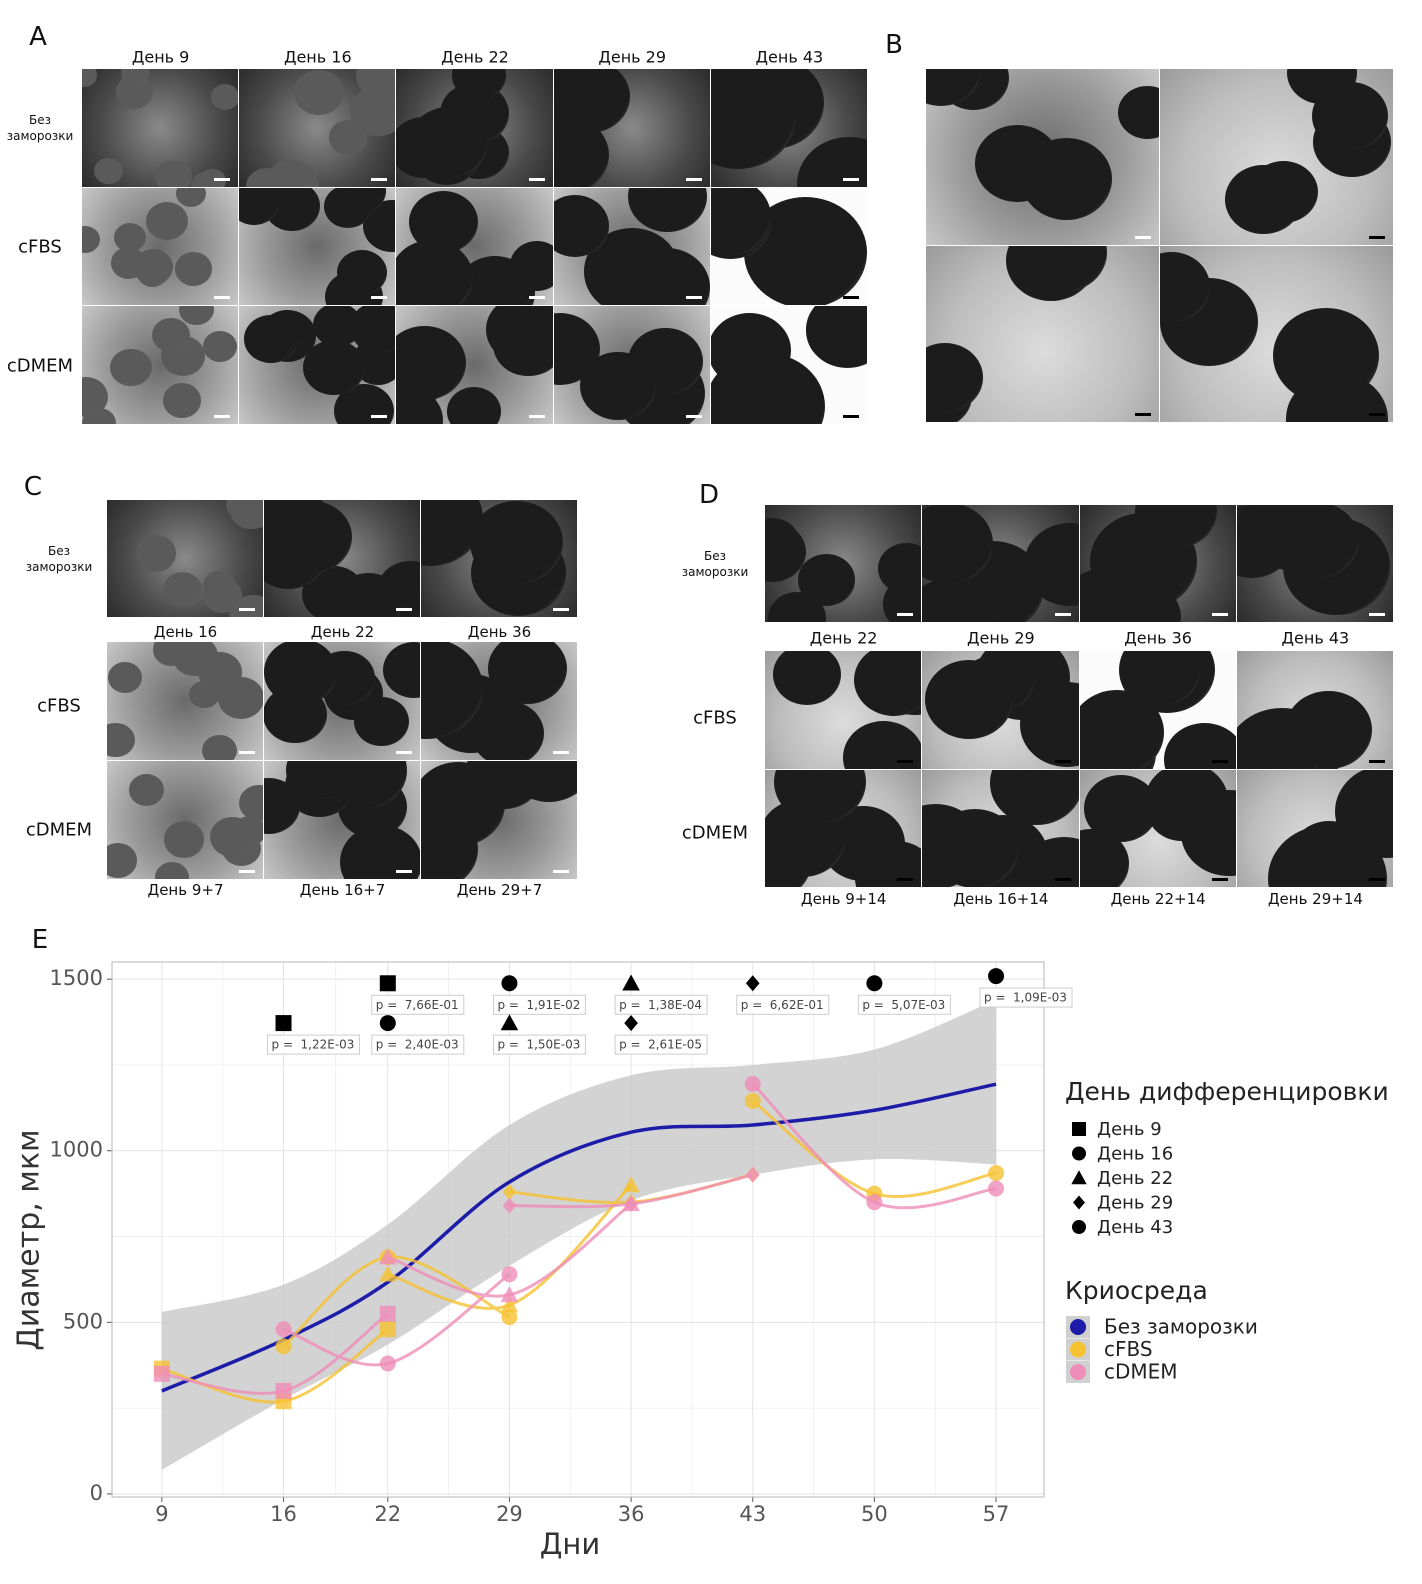  Describe the element at coordinates (797, 1005) in the screenshot. I see `annotation-label: 6,62E-01` at that location.